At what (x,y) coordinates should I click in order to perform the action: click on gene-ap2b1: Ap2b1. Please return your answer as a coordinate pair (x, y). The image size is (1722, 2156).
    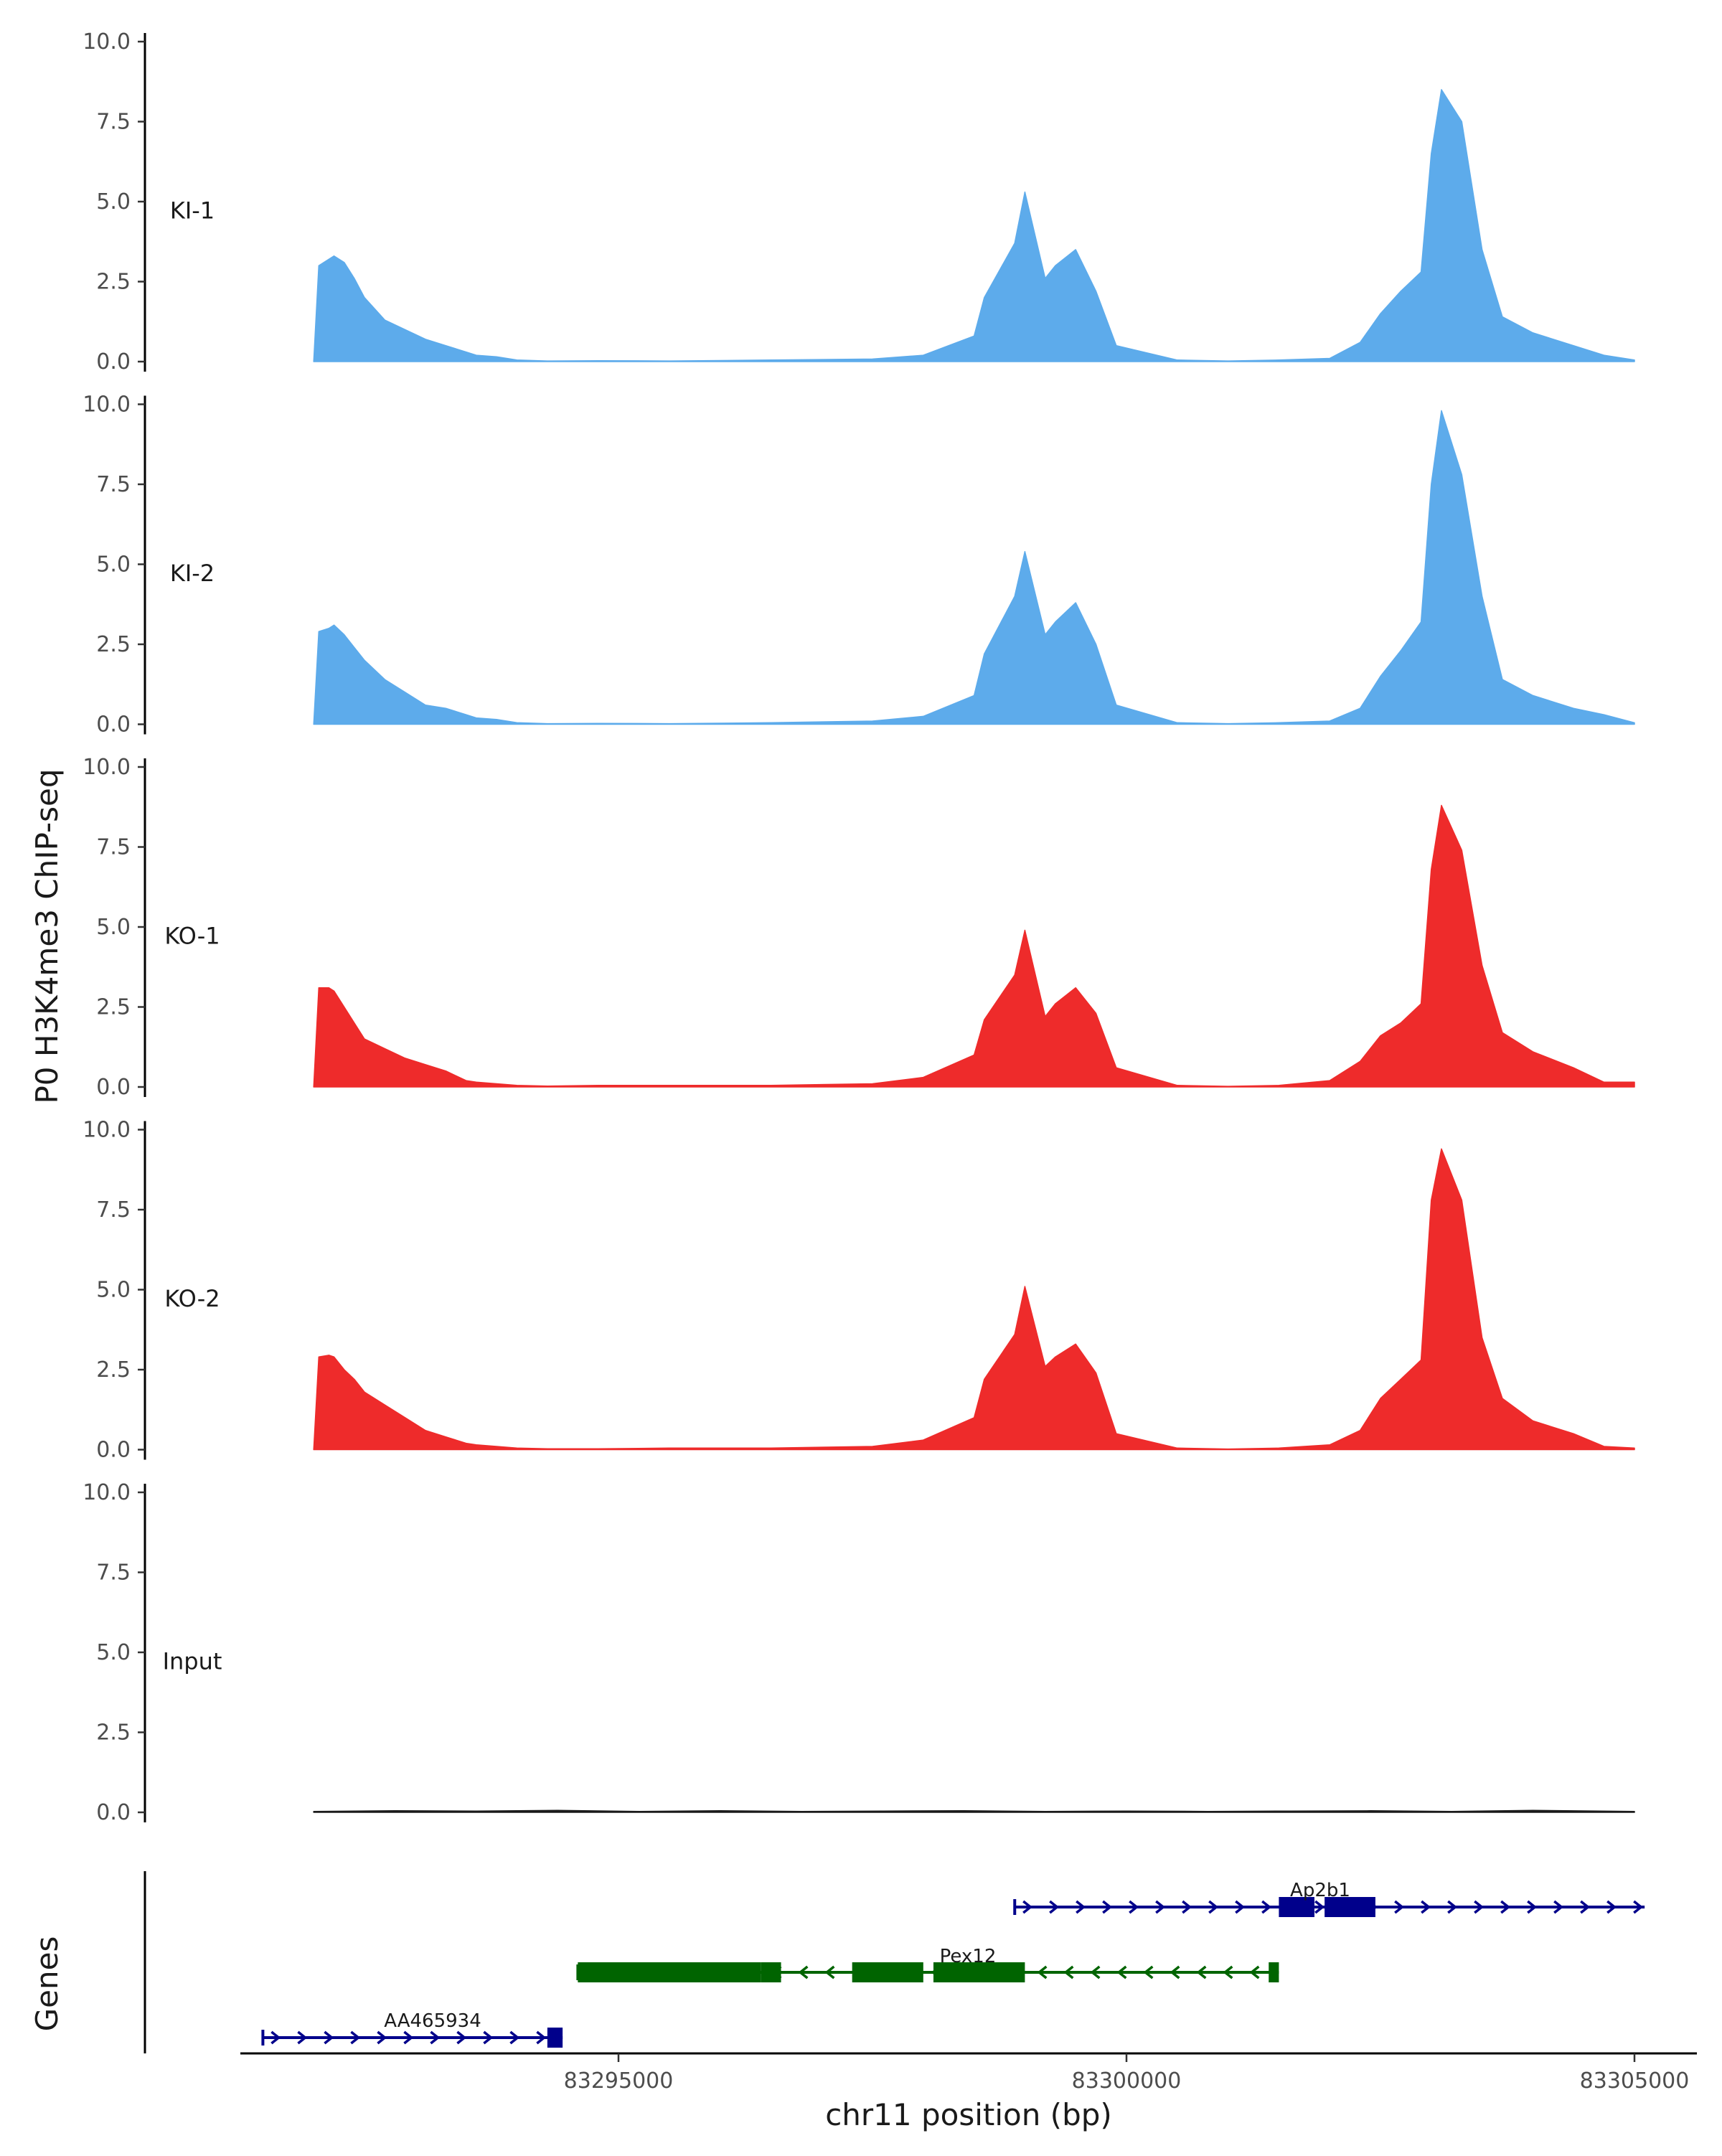
    Looking at the image, I should click on (1329, 1898).